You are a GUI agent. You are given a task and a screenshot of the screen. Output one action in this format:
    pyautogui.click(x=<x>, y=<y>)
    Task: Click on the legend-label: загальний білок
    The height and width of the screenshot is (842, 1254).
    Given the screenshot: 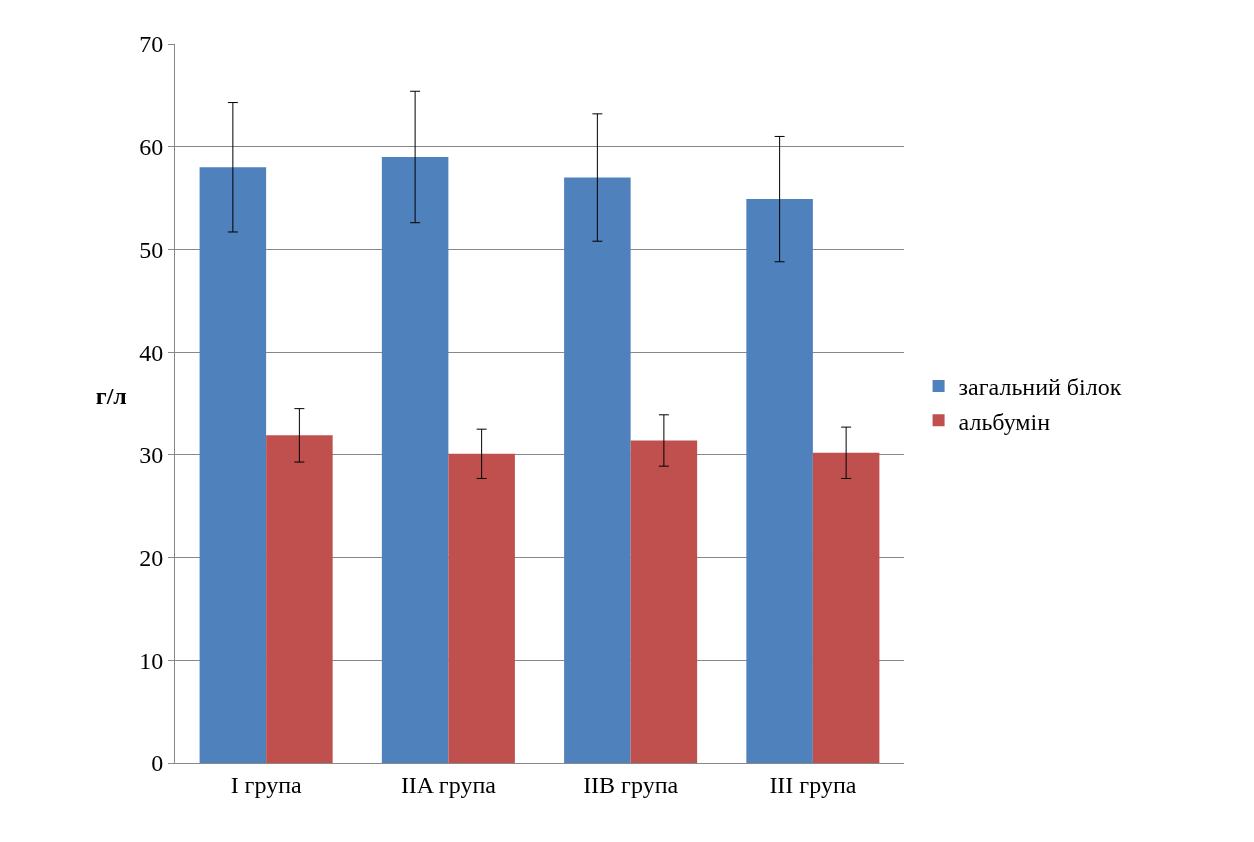 What is the action you would take?
    pyautogui.click(x=1040, y=387)
    